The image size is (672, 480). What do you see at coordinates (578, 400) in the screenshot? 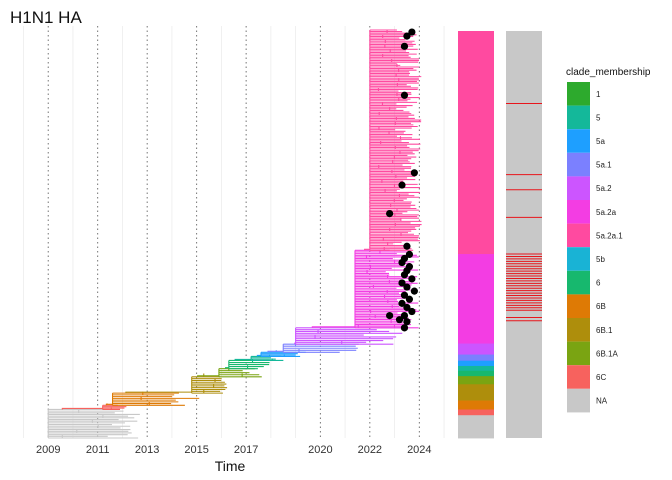
I see `legend-key-NA` at bounding box center [578, 400].